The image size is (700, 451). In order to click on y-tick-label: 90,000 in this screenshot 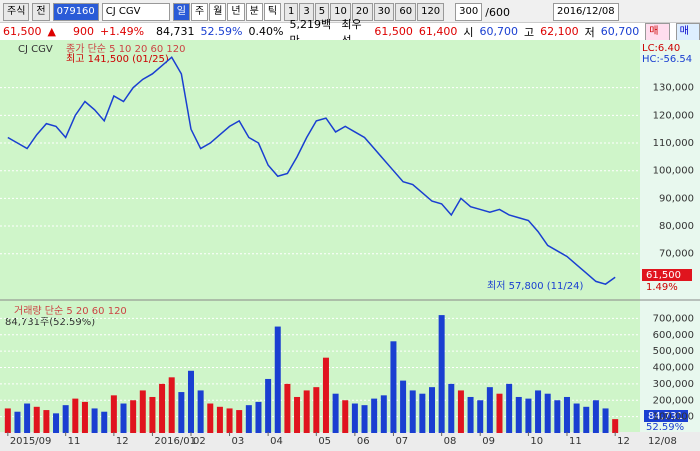, I will do `click(676, 198)`.